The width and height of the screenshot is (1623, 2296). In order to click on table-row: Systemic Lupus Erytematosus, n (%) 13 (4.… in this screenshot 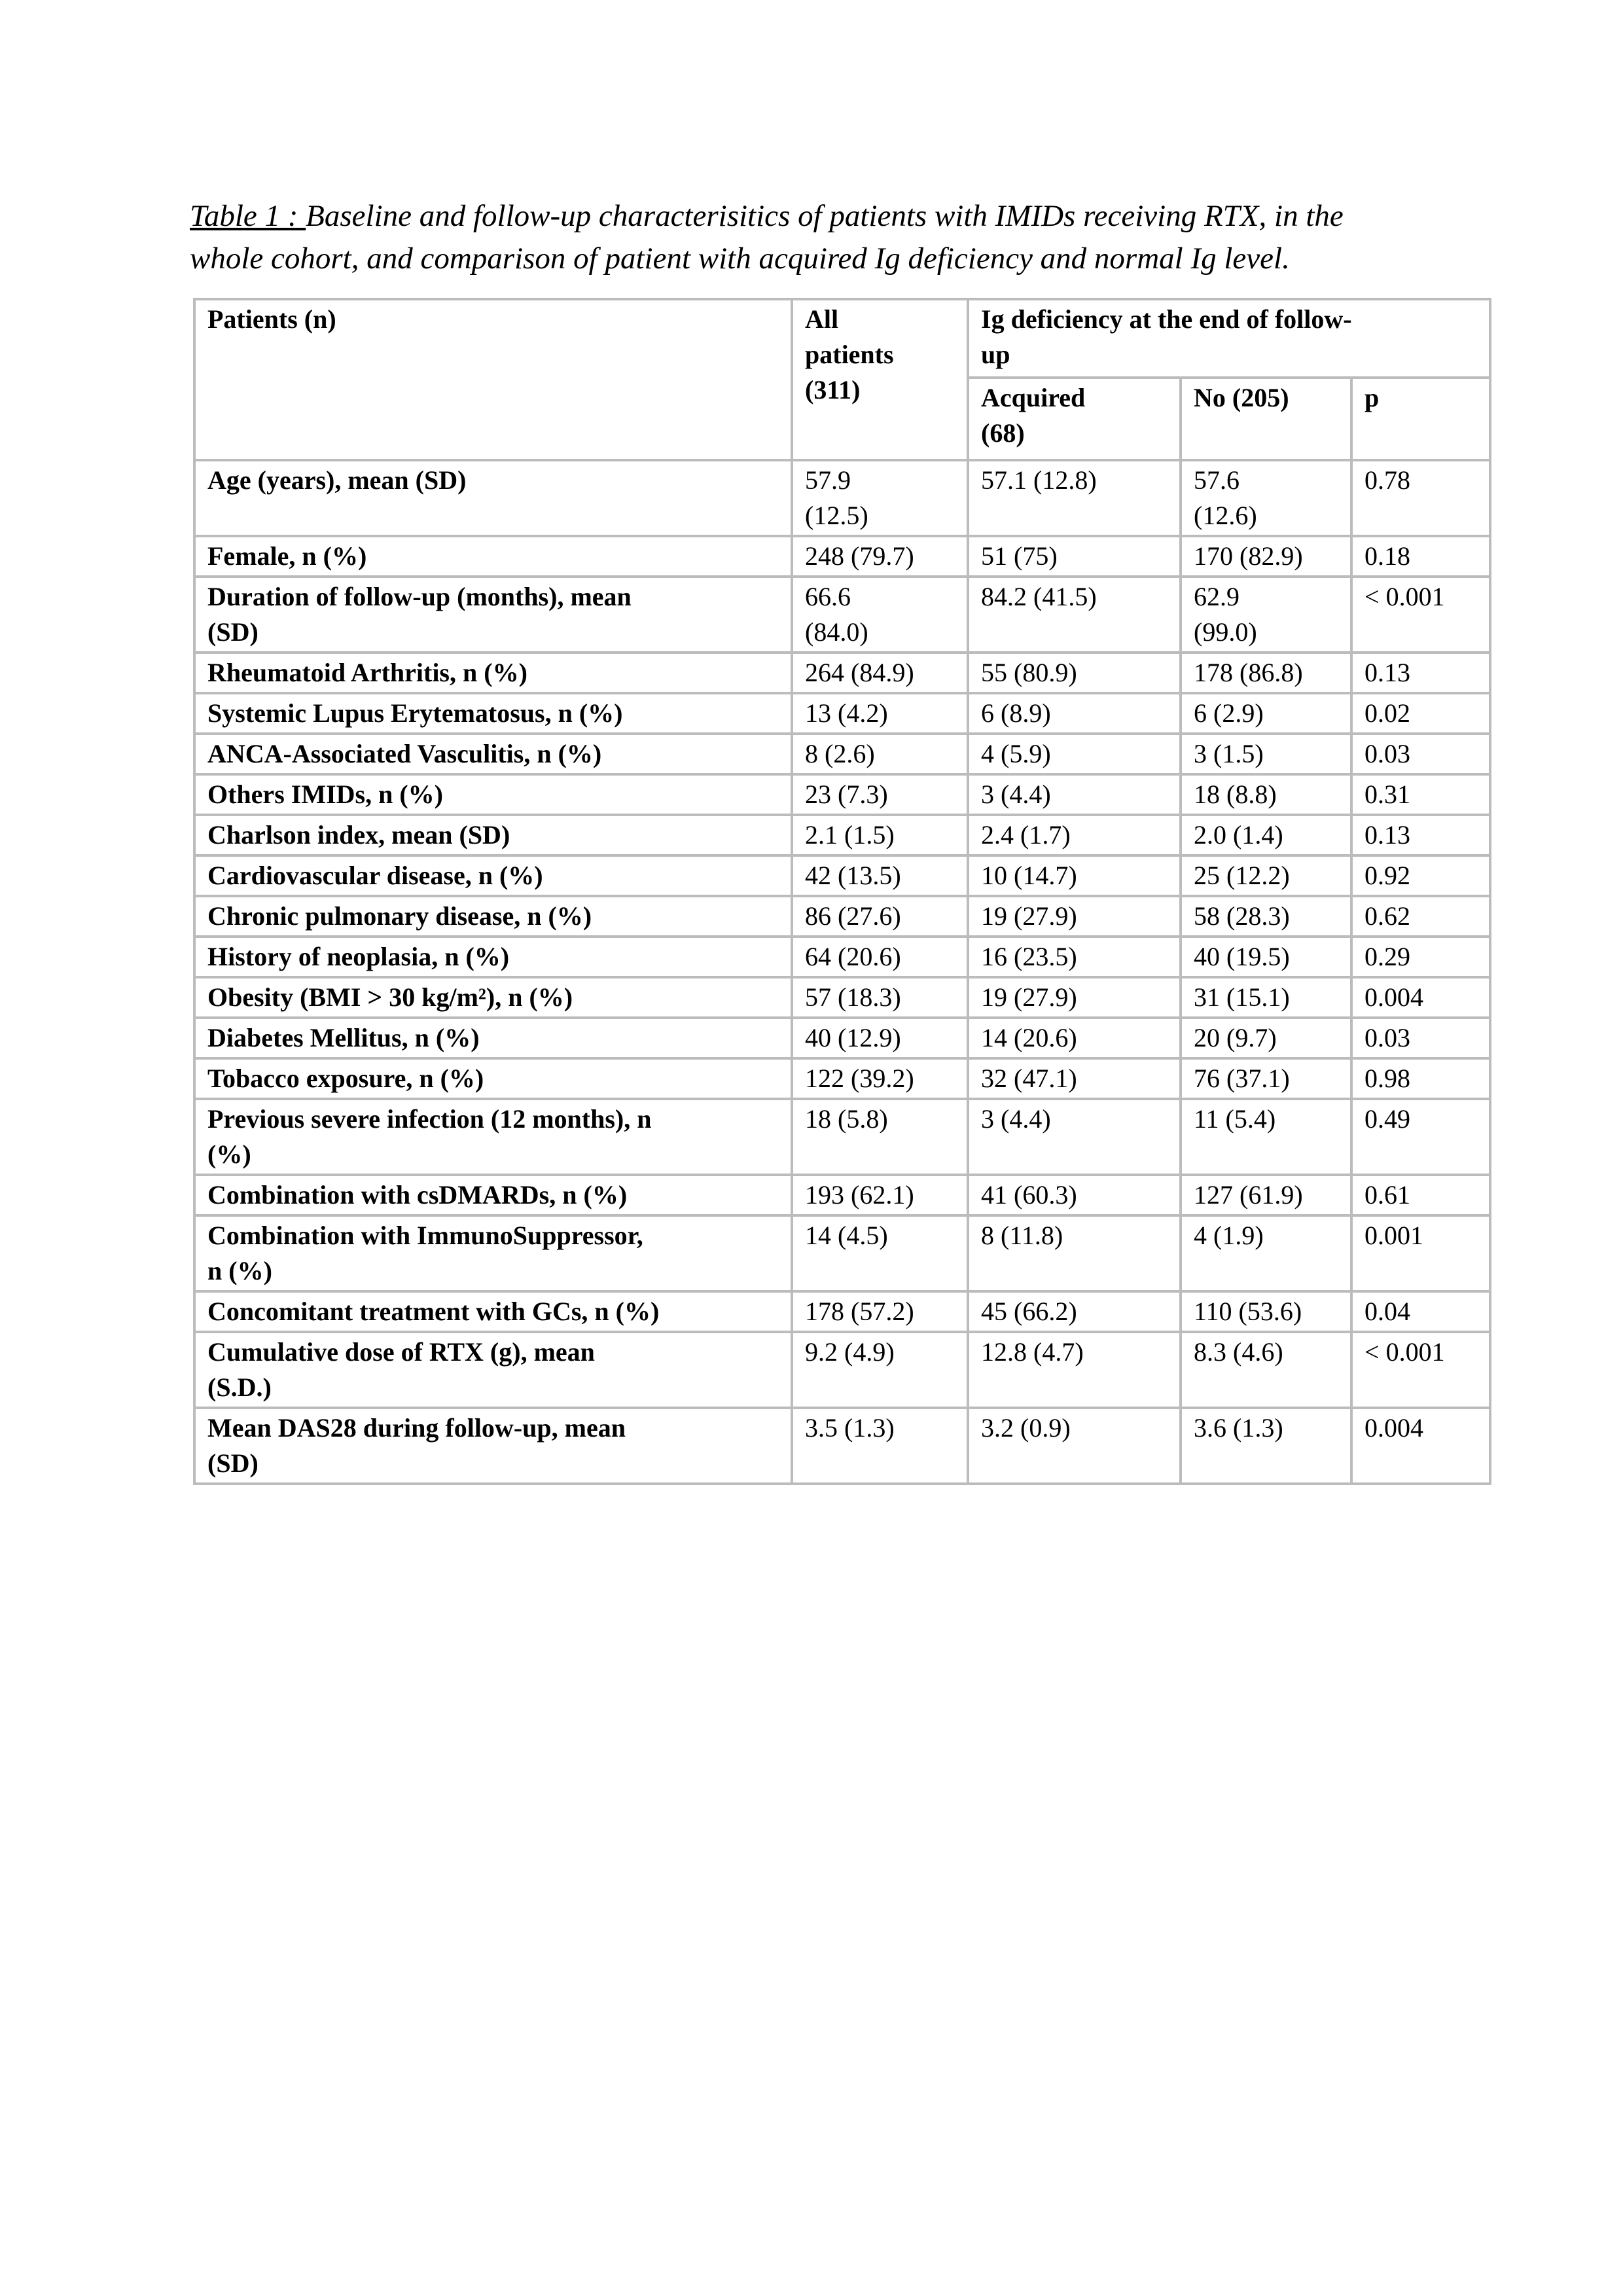, I will do `click(842, 713)`.